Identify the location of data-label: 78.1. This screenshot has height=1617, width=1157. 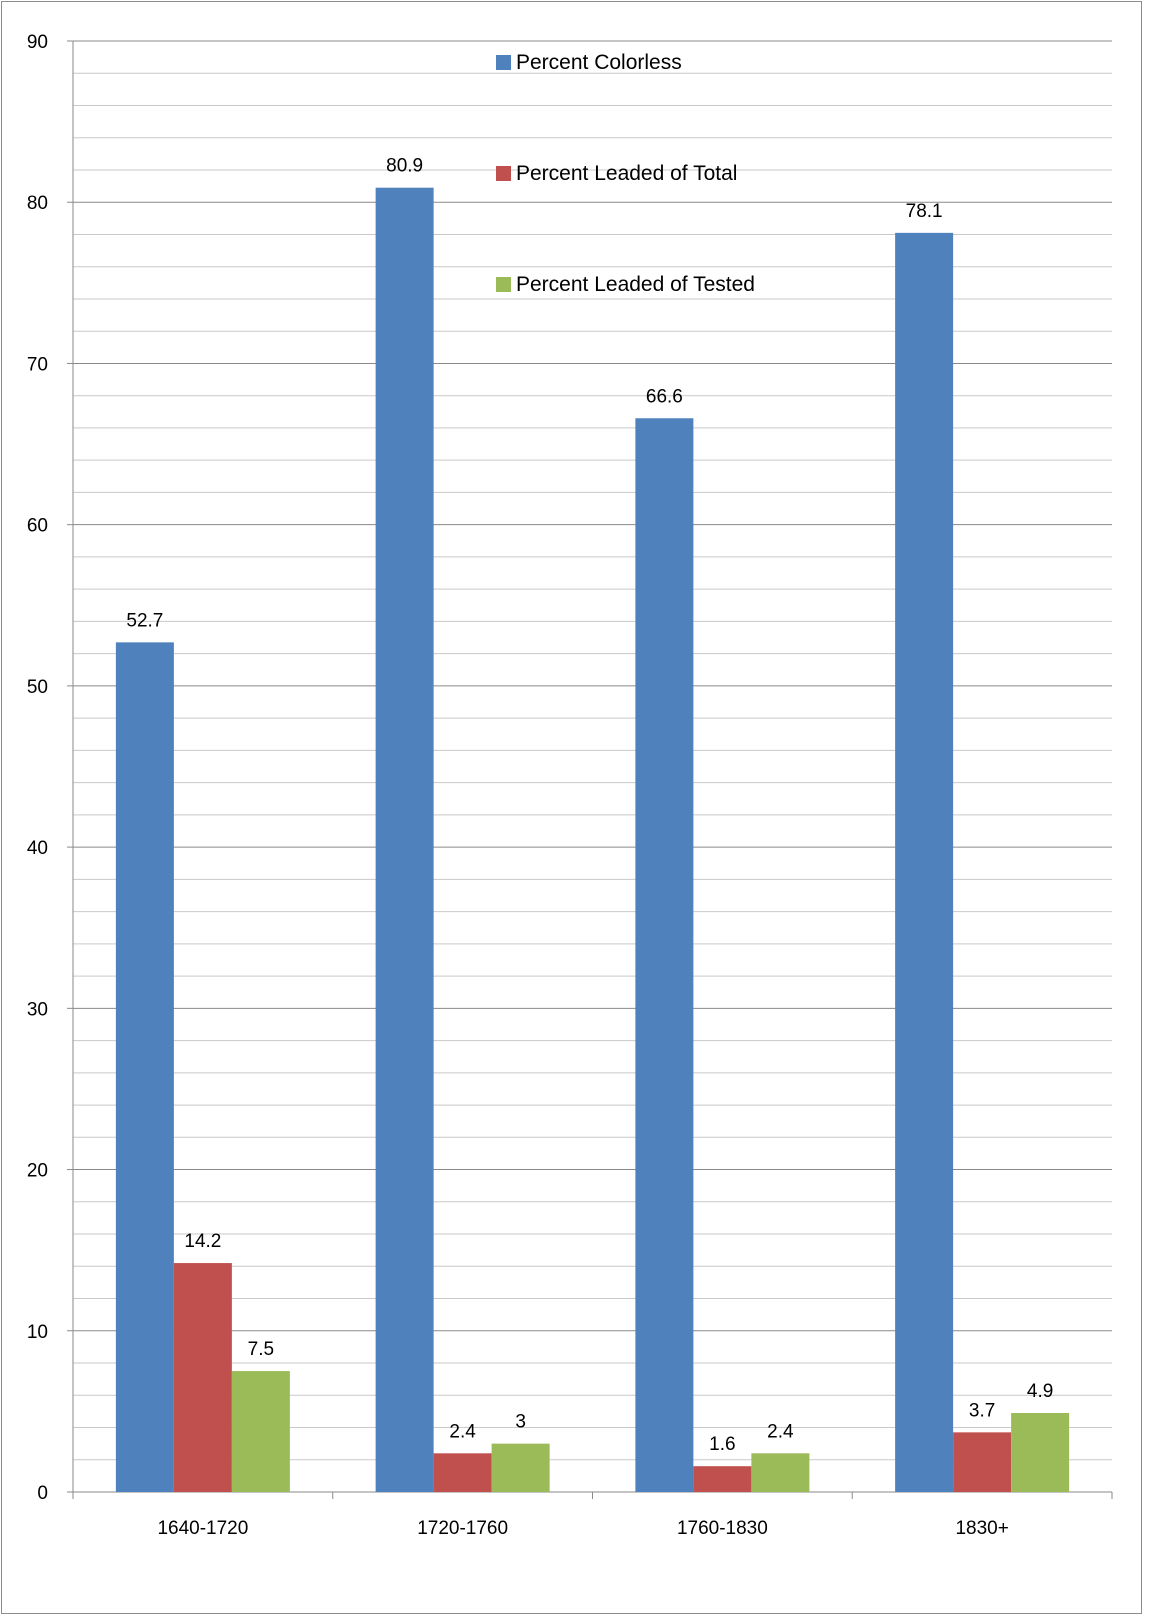
(924, 211).